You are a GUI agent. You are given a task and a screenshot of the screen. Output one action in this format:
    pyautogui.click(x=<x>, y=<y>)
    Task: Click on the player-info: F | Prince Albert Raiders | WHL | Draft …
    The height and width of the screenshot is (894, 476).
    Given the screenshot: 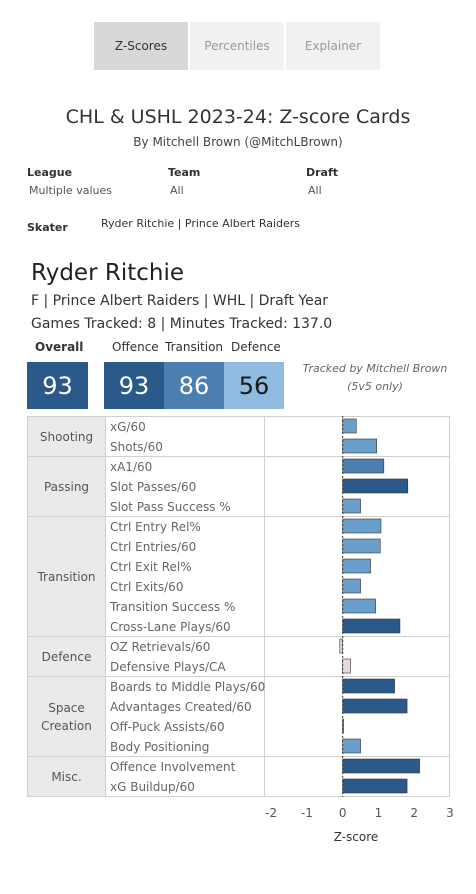 What is the action you would take?
    pyautogui.click(x=180, y=301)
    